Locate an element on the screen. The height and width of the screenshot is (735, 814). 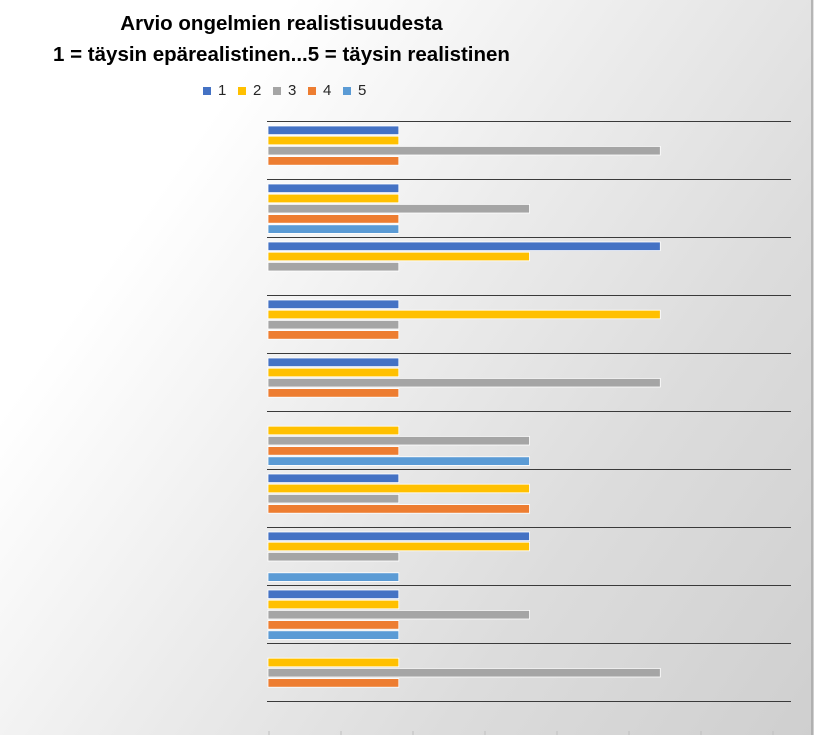
legend-label-1: 1 is located at coordinates (222, 90).